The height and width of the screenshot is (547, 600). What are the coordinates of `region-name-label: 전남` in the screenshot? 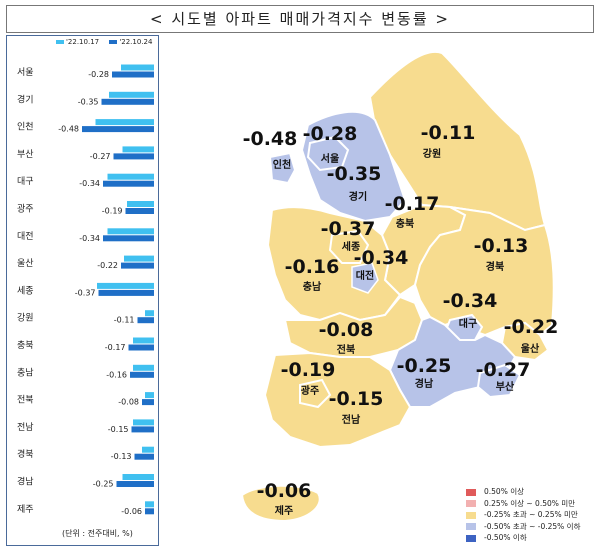 It's located at (351, 419).